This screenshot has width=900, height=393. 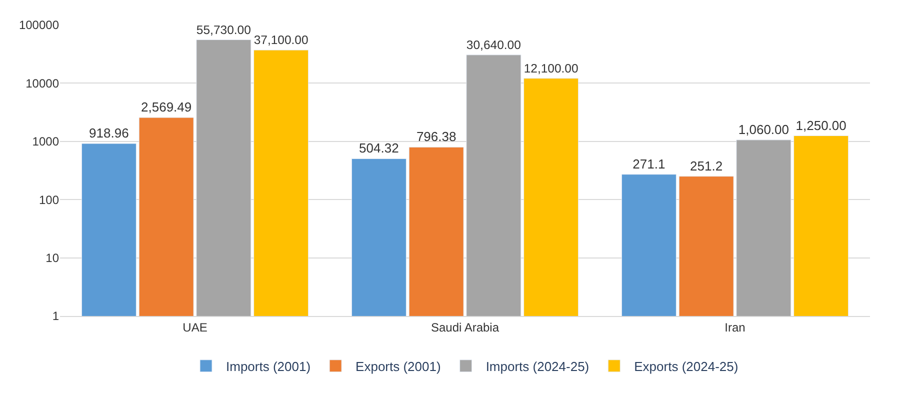 I want to click on data-label: 796.38, so click(x=436, y=136).